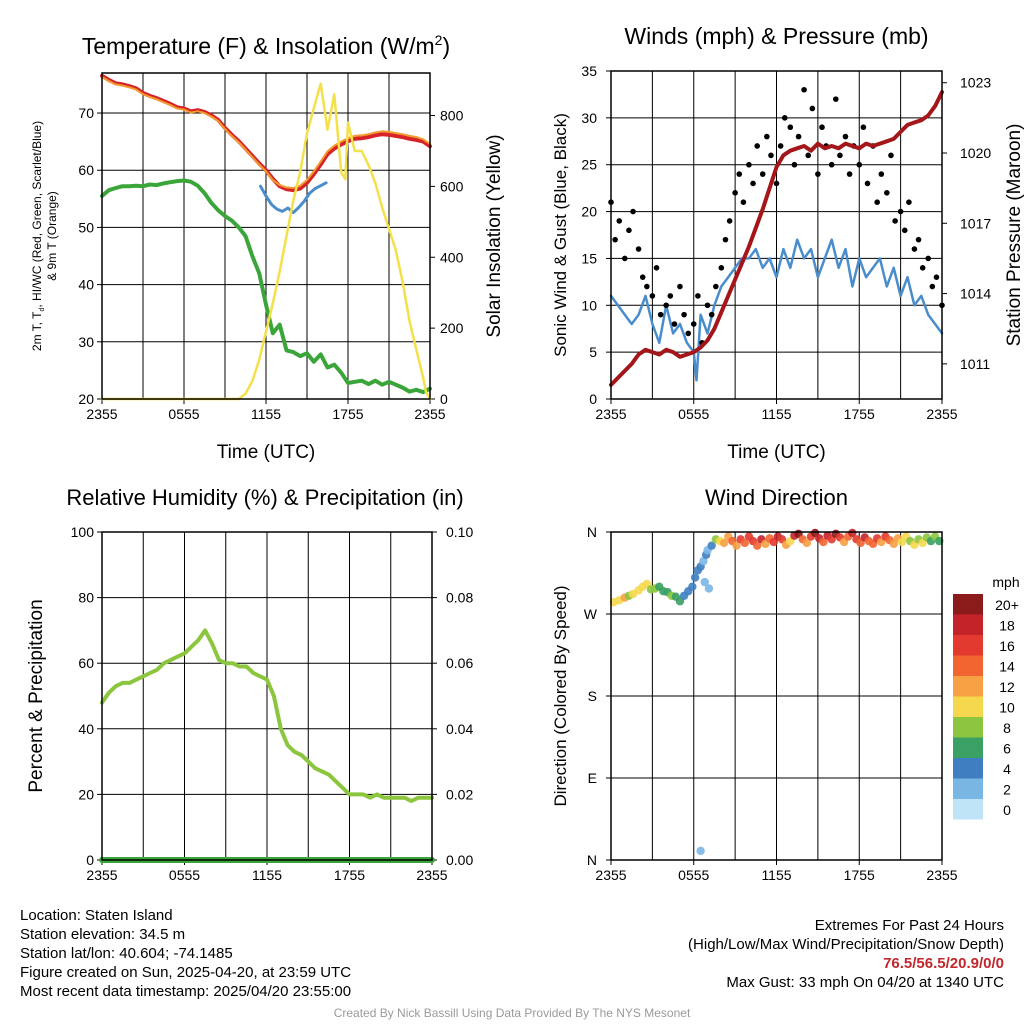 This screenshot has width=1024, height=1024. What do you see at coordinates (975, 153) in the screenshot?
I see `y2-tick-label: 1020` at bounding box center [975, 153].